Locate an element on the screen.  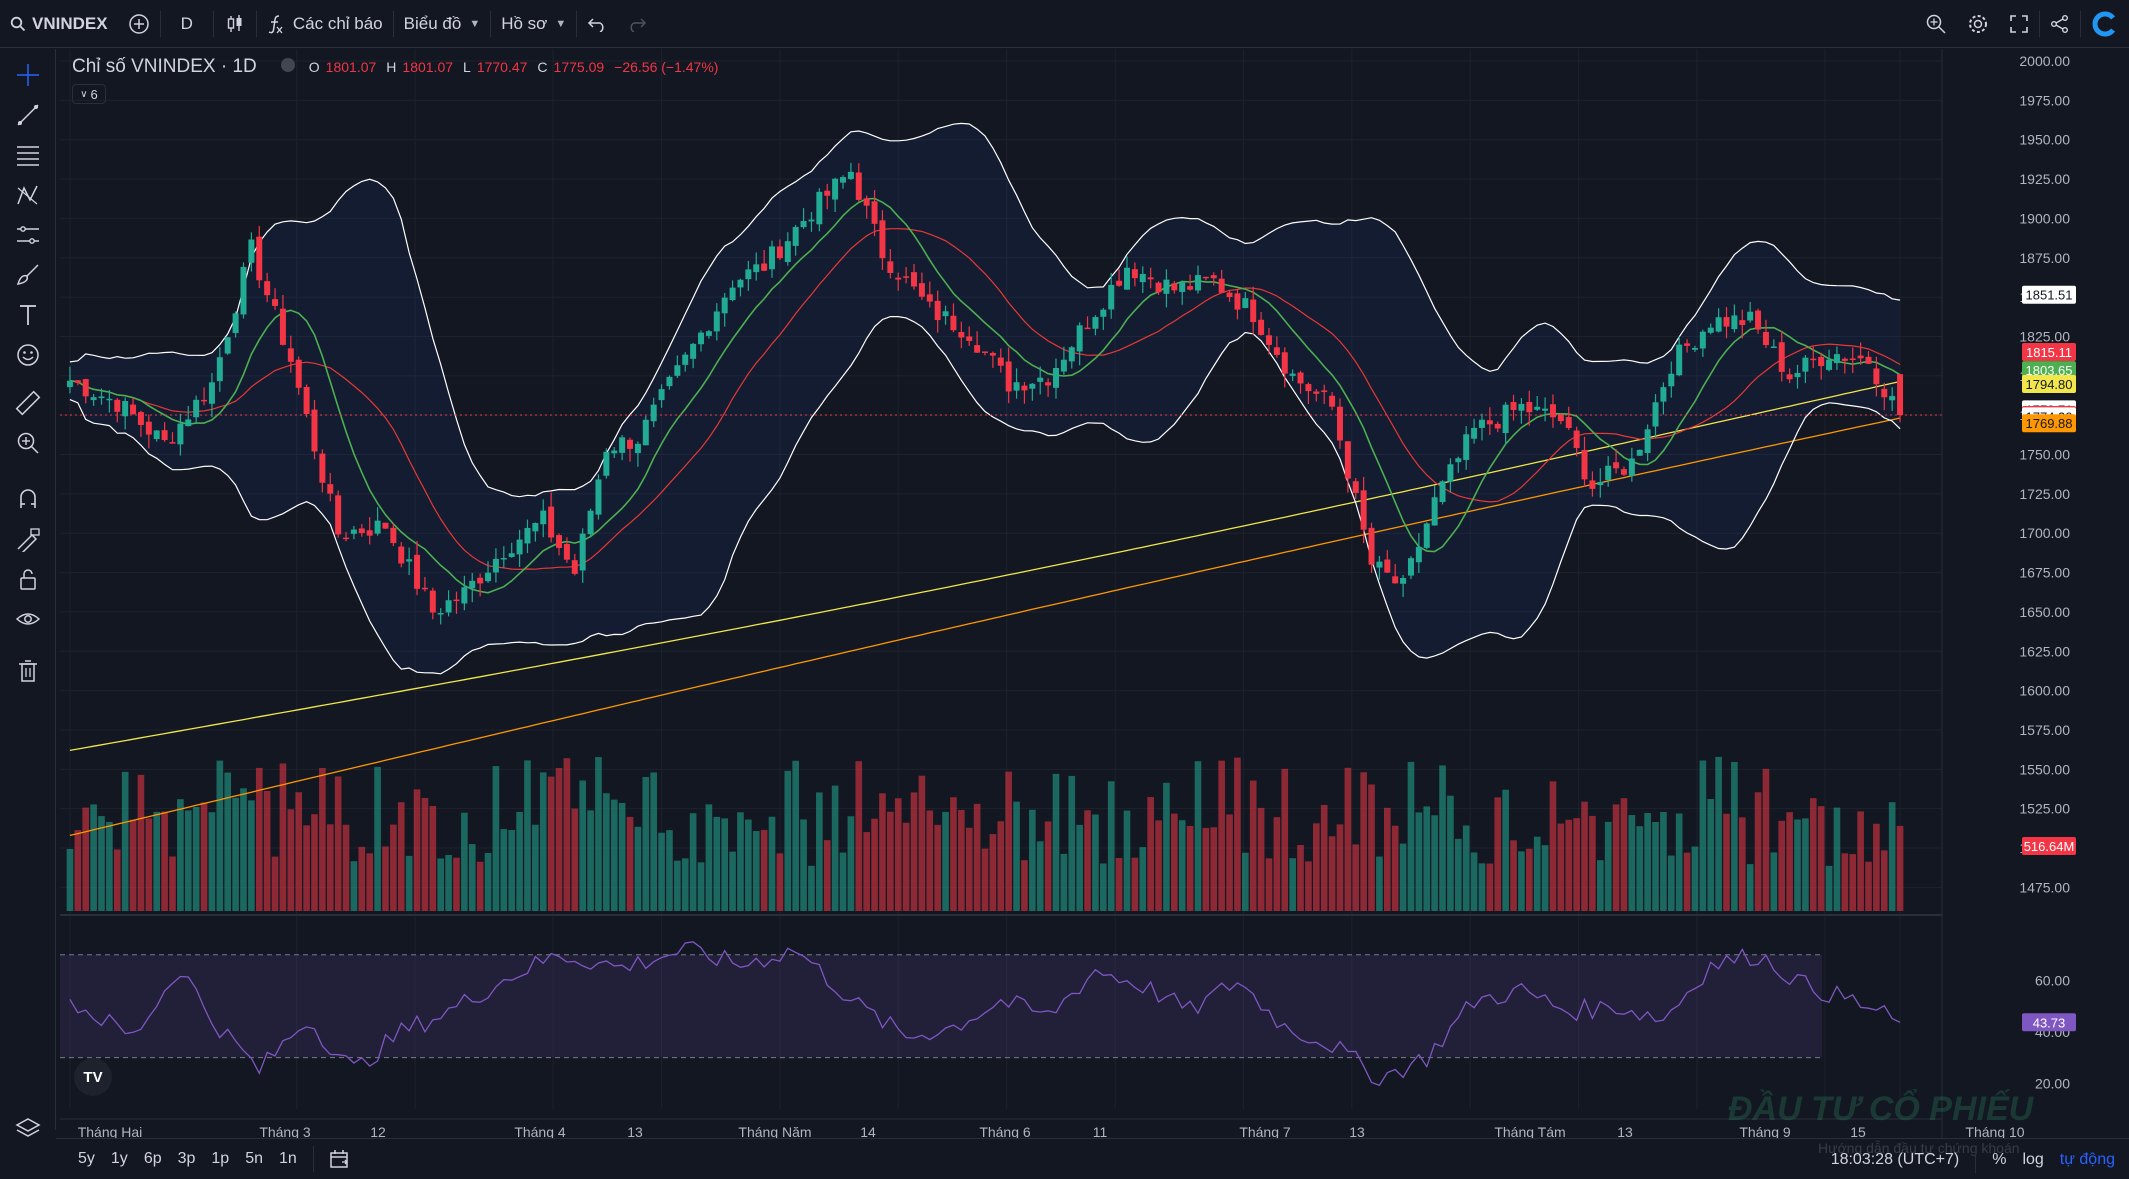
profile-menu-label: Hồ sơ is located at coordinates (524, 23).